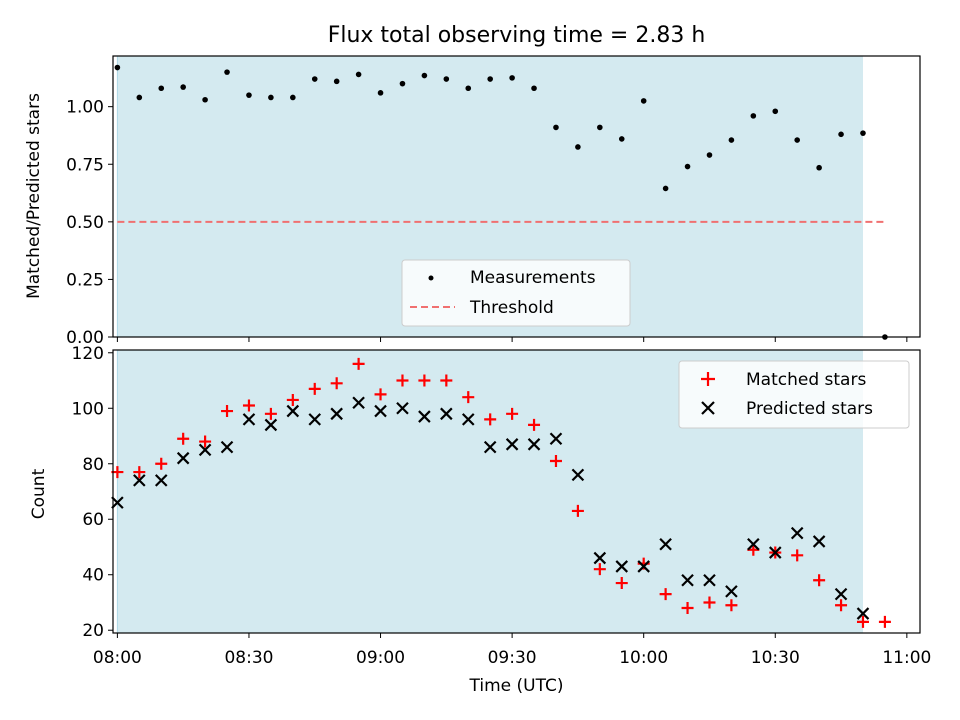 The image size is (960, 720). What do you see at coordinates (39, 493) in the screenshot?
I see `bottom-y-axis-label: Count` at bounding box center [39, 493].